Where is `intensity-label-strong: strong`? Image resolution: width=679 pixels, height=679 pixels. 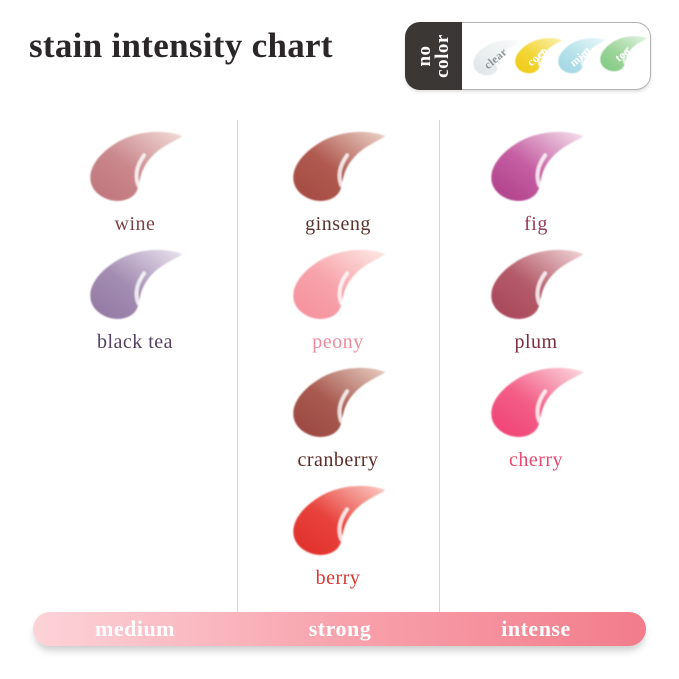 intensity-label-strong: strong is located at coordinates (340, 628).